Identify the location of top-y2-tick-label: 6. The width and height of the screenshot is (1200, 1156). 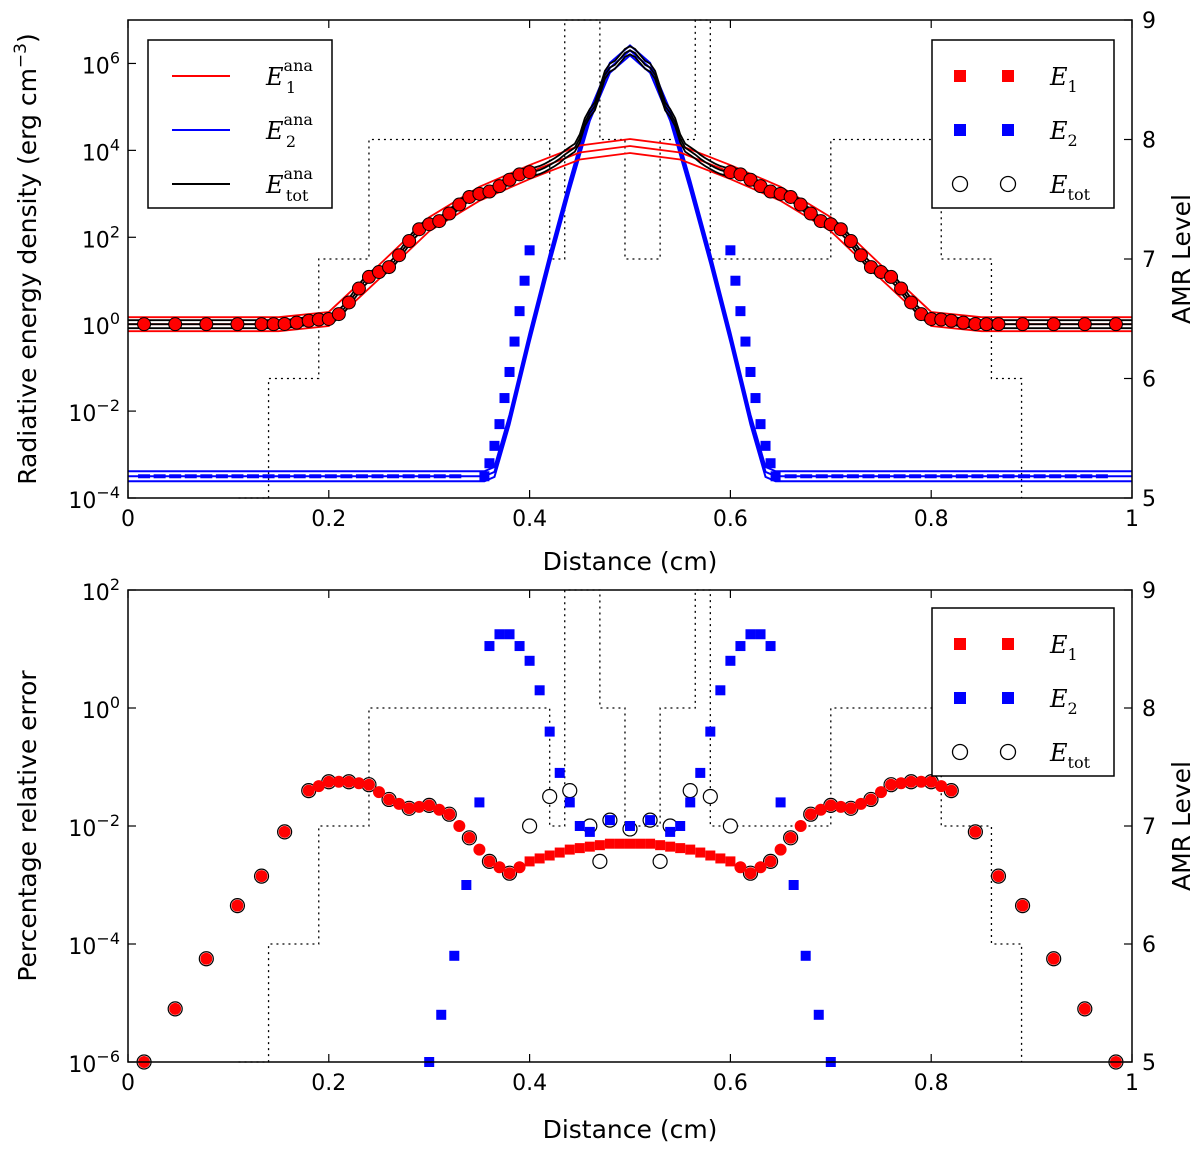
(1149, 380).